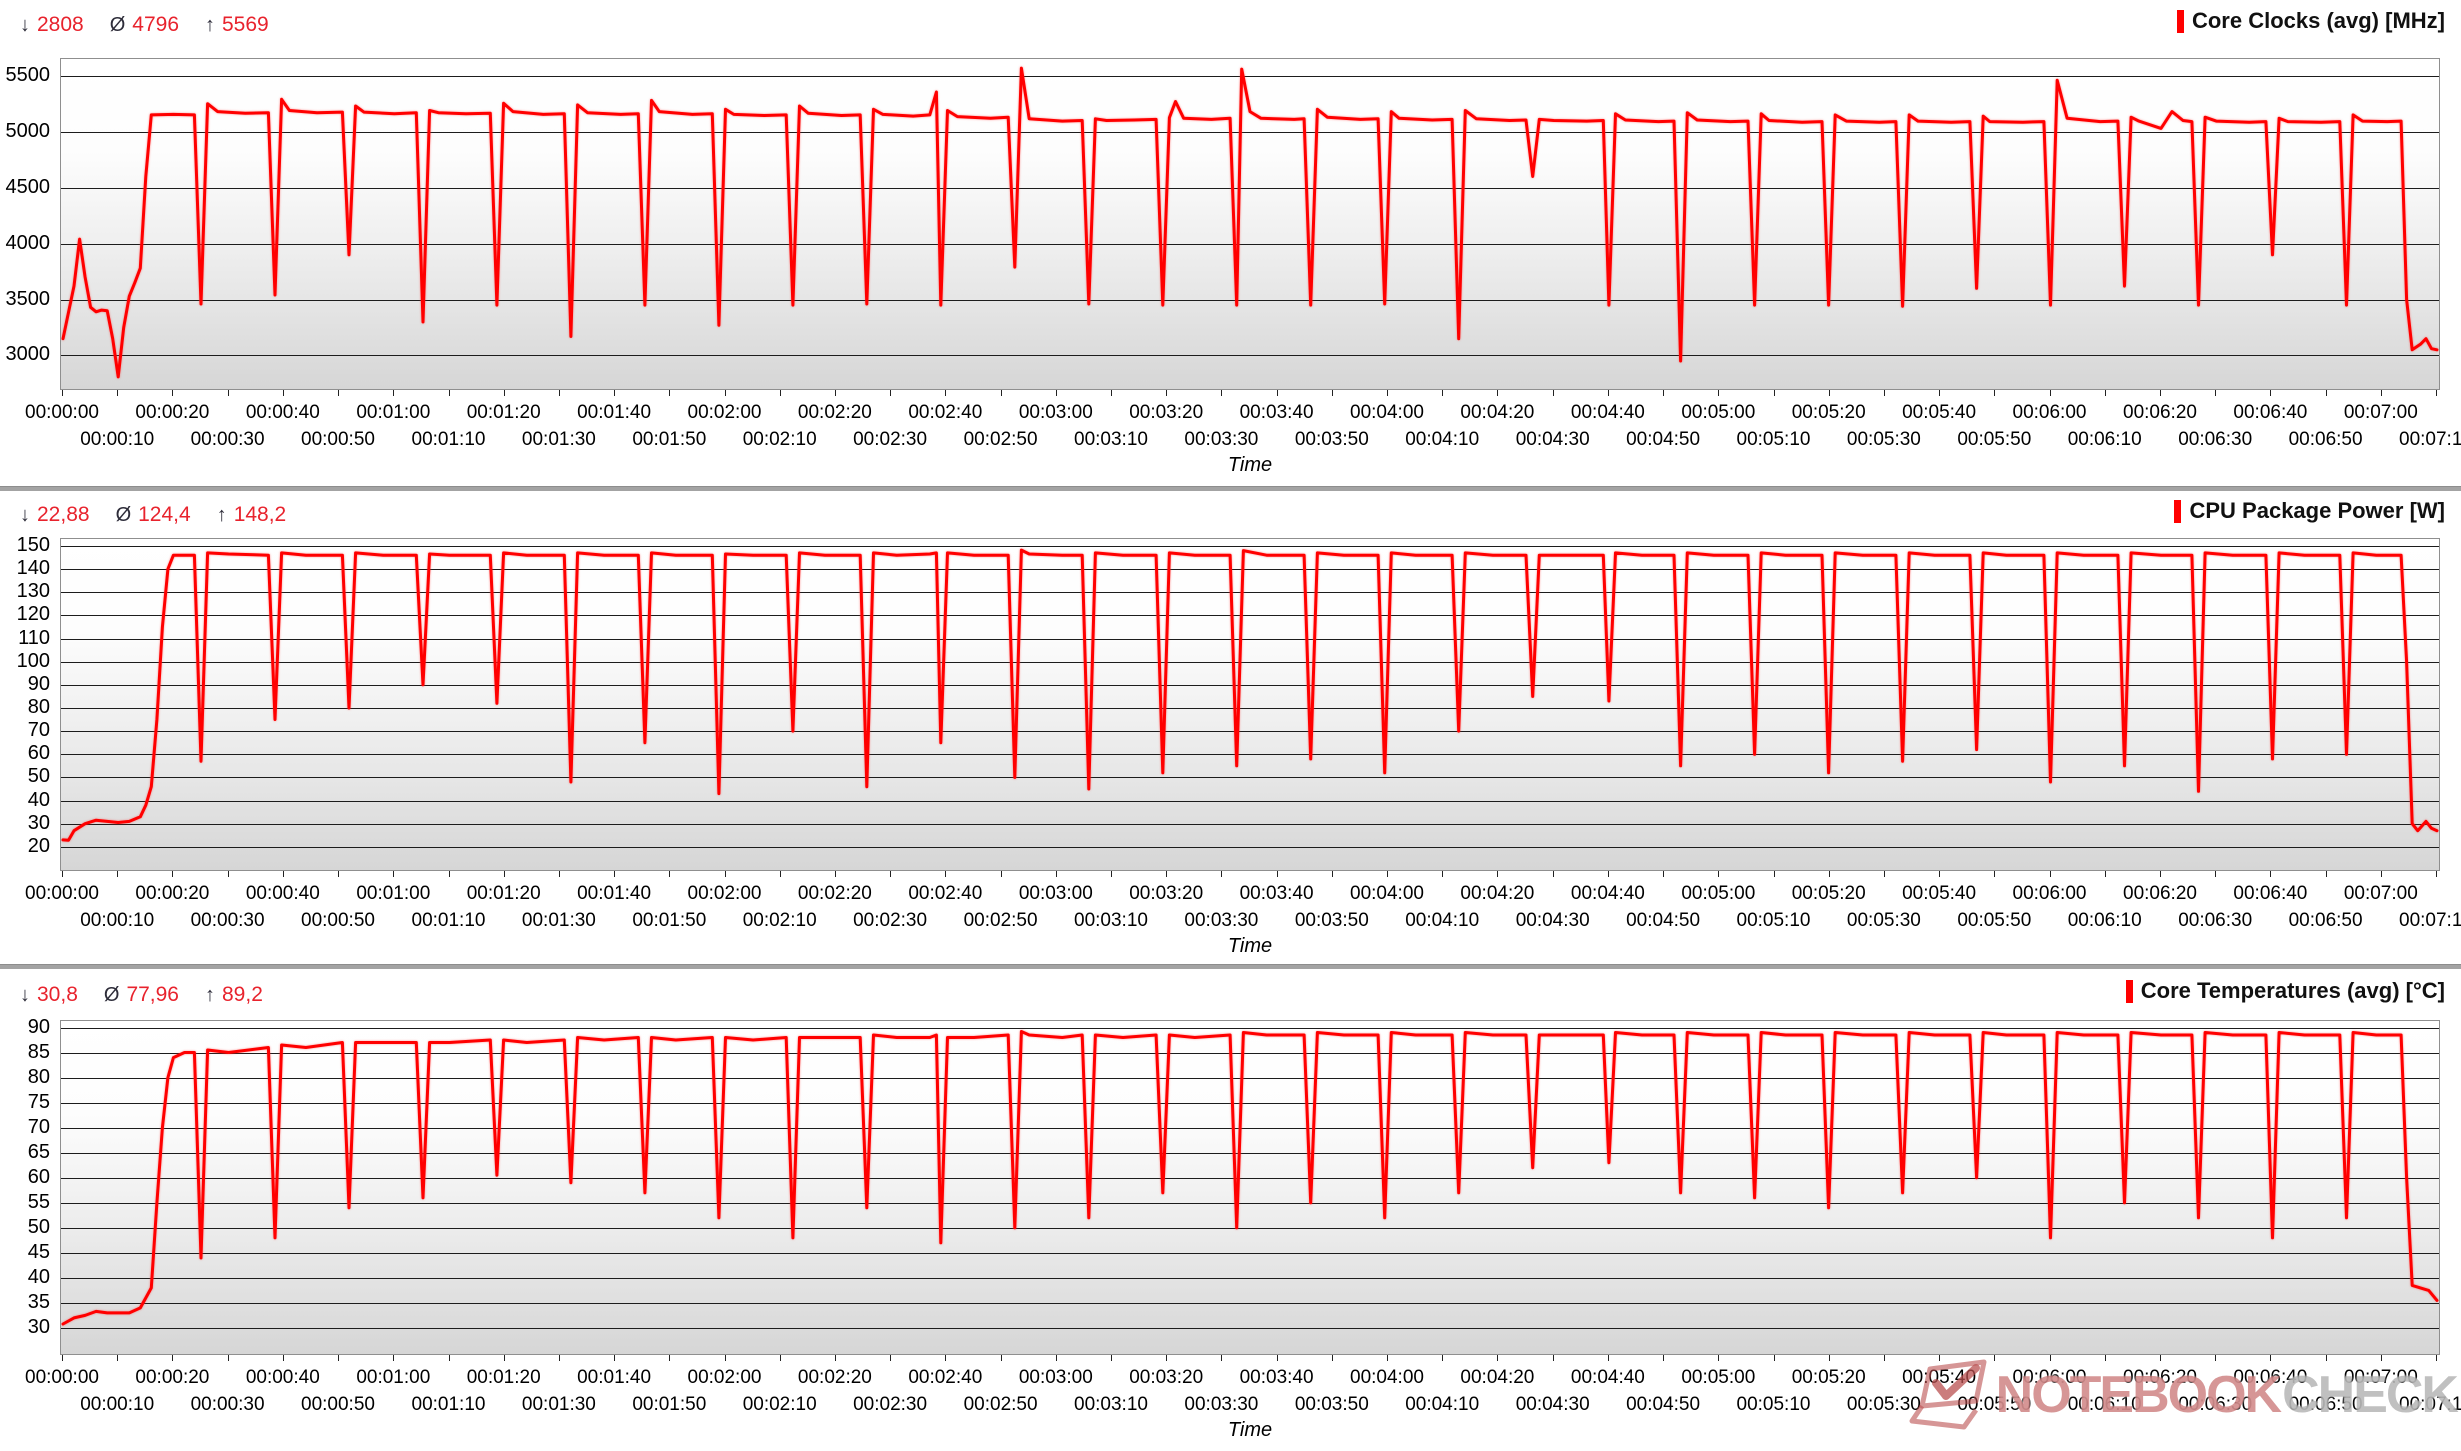 The height and width of the screenshot is (1451, 2461). What do you see at coordinates (1607, 412) in the screenshot?
I see `x-axis-tick-label: 00:04:40` at bounding box center [1607, 412].